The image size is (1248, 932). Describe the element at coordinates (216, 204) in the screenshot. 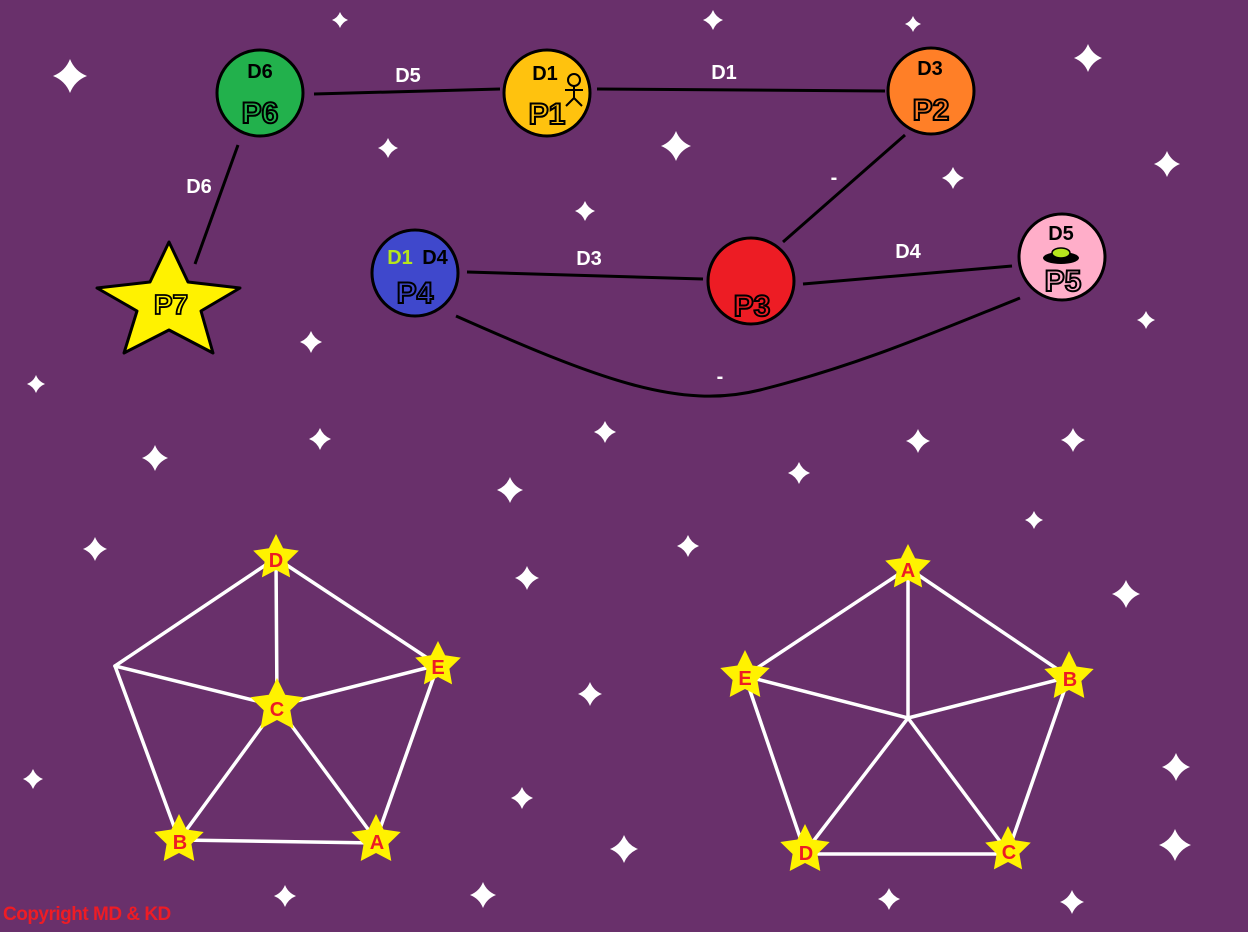

I see `route-p6-p7` at that location.